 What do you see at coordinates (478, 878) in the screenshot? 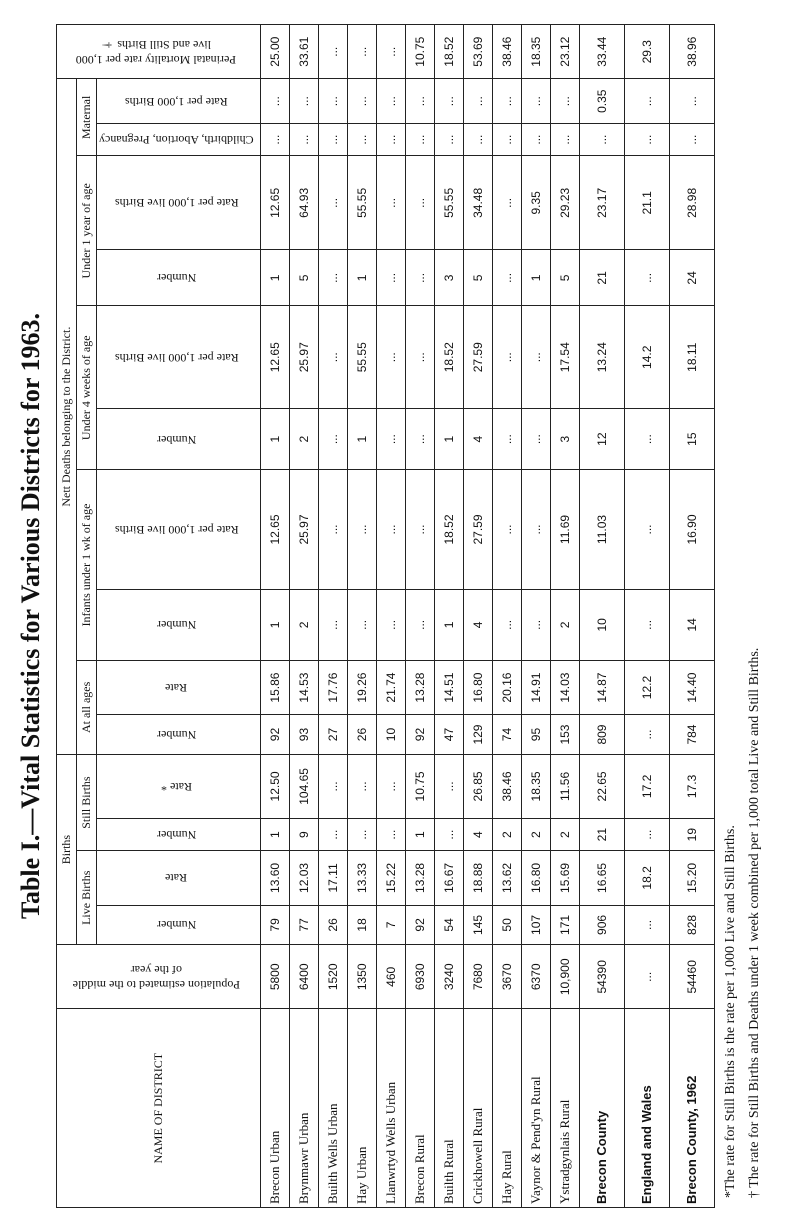
I see `cell: 18.88` at bounding box center [478, 878].